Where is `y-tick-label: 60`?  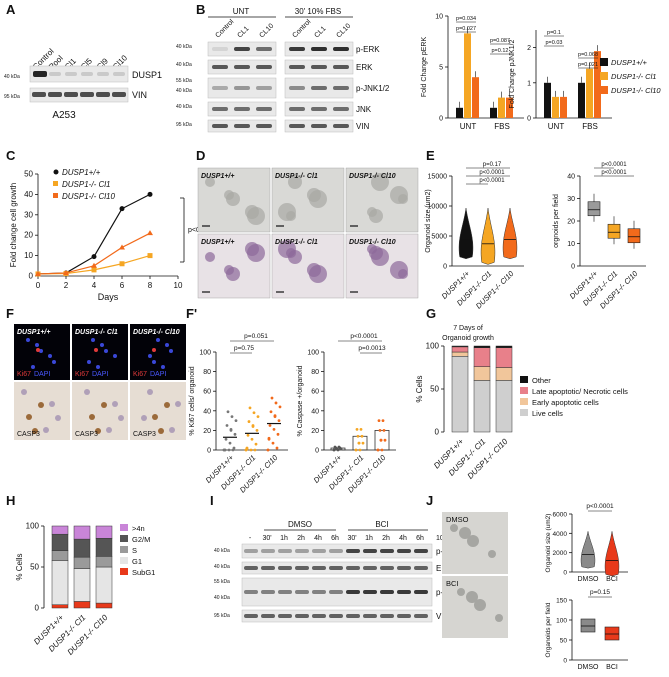 y-tick-label: 60 is located at coordinates (315, 392).